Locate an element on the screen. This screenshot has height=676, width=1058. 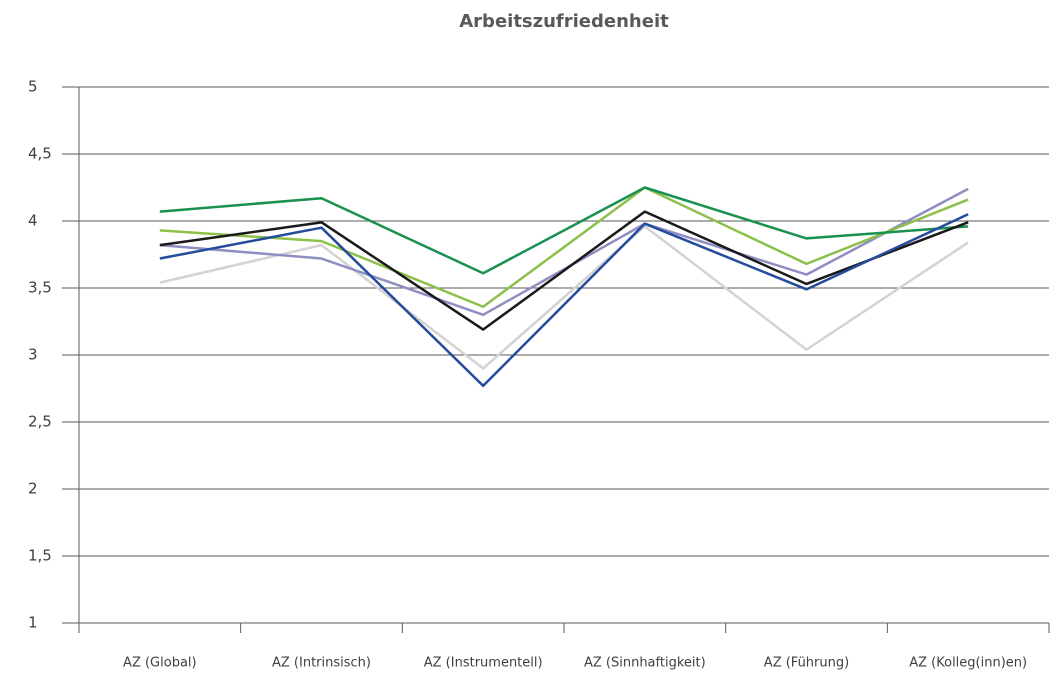
y-tick-label: 4 is located at coordinates (33, 221).